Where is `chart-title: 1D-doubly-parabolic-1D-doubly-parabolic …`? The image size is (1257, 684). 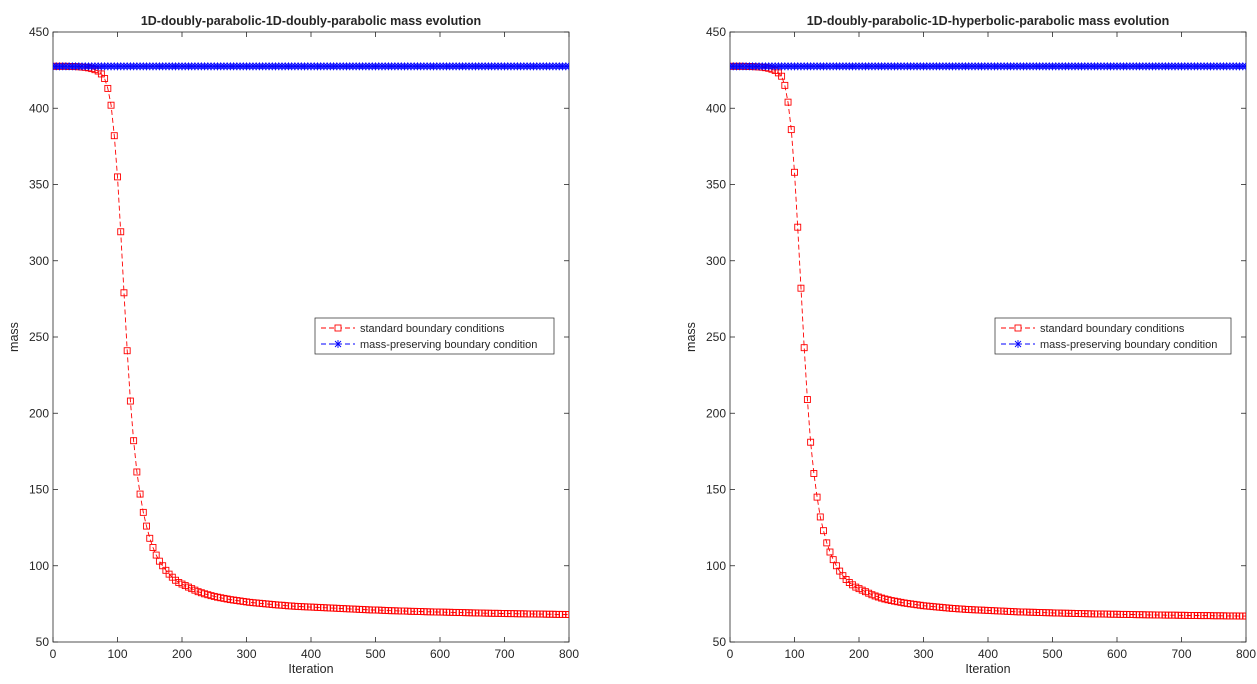
chart-title: 1D-doubly-parabolic-1D-doubly-parabolic … is located at coordinates (311, 21).